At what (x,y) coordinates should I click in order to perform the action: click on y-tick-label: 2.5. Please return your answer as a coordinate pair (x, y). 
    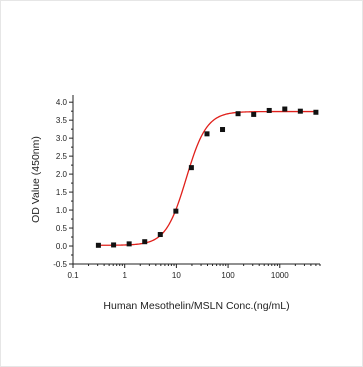
    Looking at the image, I should click on (62, 156).